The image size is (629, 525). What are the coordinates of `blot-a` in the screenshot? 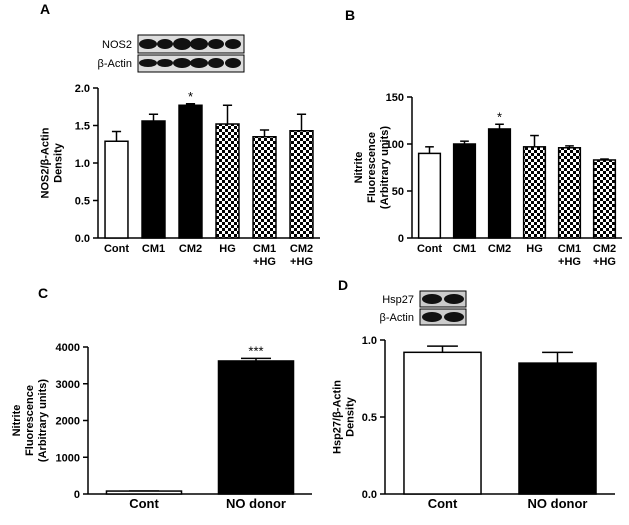 It's located at (191, 53).